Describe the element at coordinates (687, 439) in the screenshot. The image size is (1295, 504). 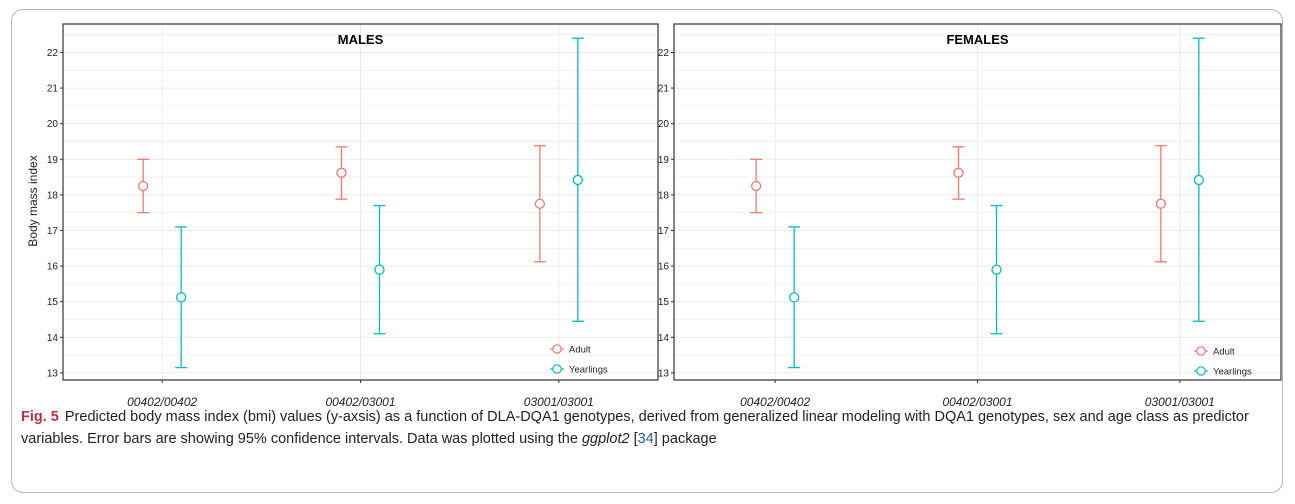
I see `caption-text-2: package` at that location.